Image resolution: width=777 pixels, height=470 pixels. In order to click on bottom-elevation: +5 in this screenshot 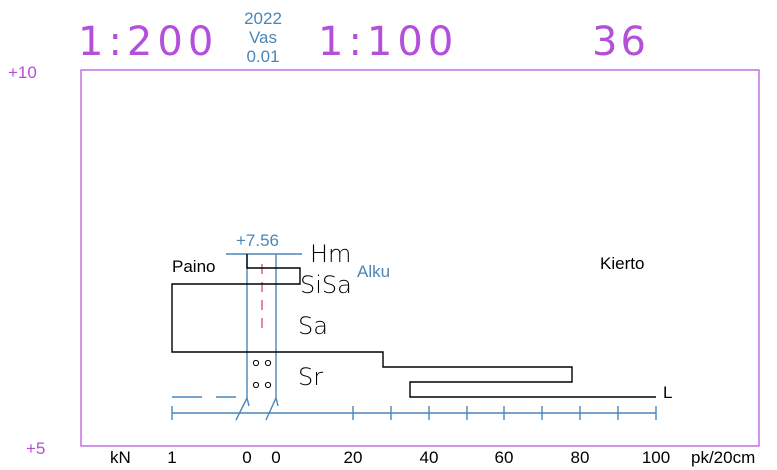, I will do `click(35, 448)`.